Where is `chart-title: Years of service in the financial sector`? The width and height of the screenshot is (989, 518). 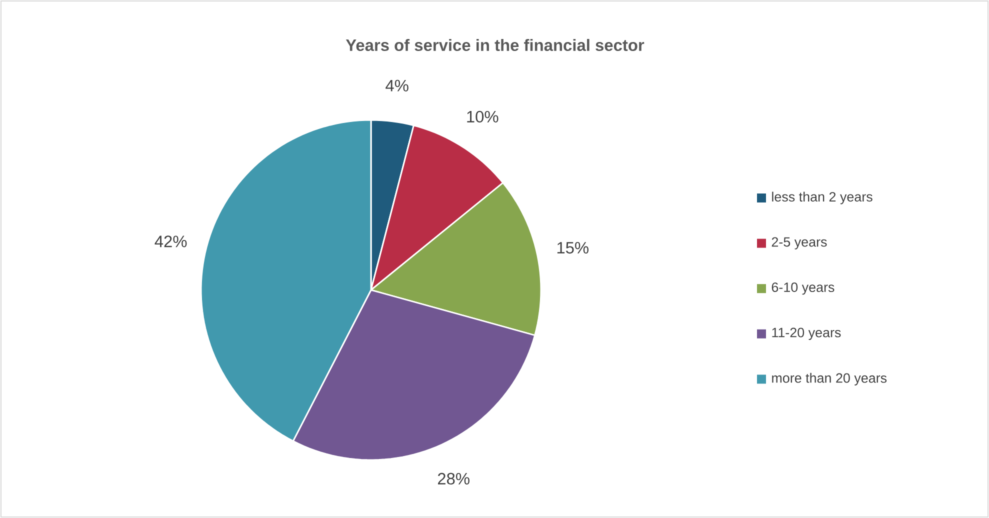 chart-title: Years of service in the financial sector is located at coordinates (495, 45).